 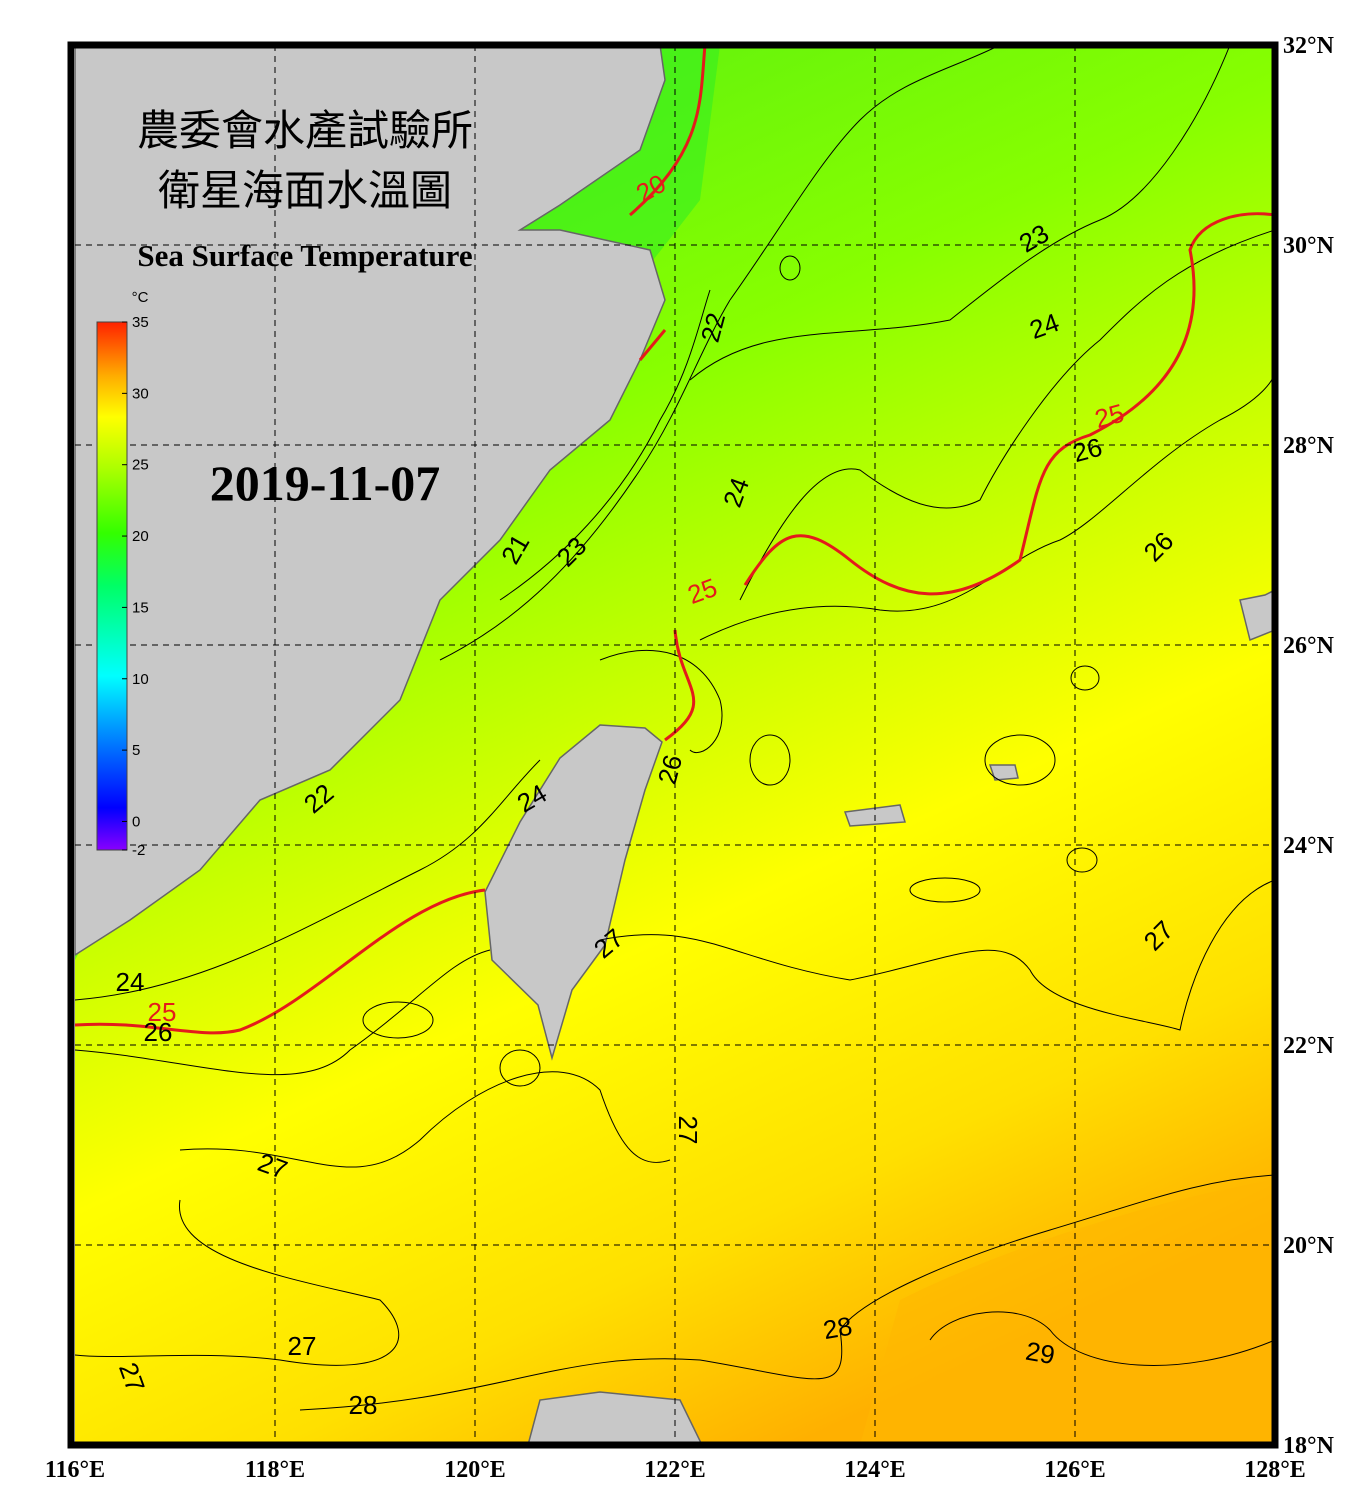 What do you see at coordinates (1309, 446) in the screenshot?
I see `y-tick-label: 28°N` at bounding box center [1309, 446].